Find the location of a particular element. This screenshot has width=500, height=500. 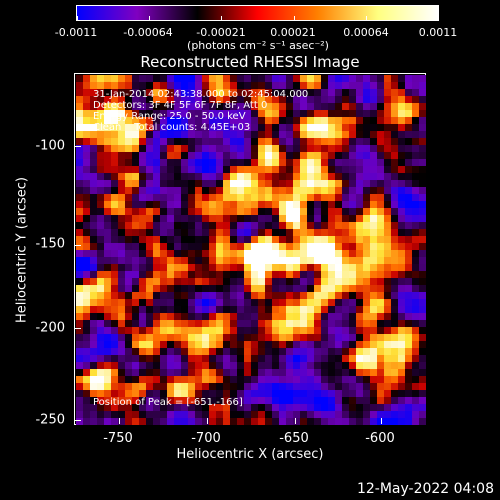

y-axis-label: Heliocentric Y (arcsec) is located at coordinates (22, 250).